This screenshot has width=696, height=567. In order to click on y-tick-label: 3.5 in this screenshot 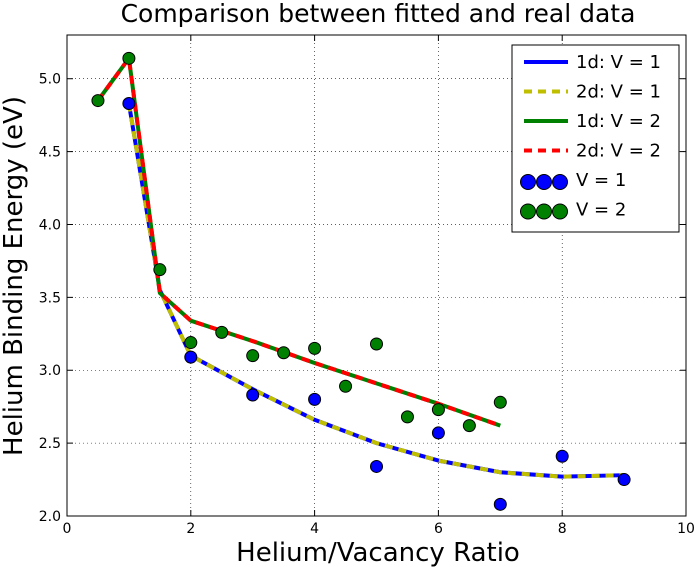, I will do `click(50, 298)`.